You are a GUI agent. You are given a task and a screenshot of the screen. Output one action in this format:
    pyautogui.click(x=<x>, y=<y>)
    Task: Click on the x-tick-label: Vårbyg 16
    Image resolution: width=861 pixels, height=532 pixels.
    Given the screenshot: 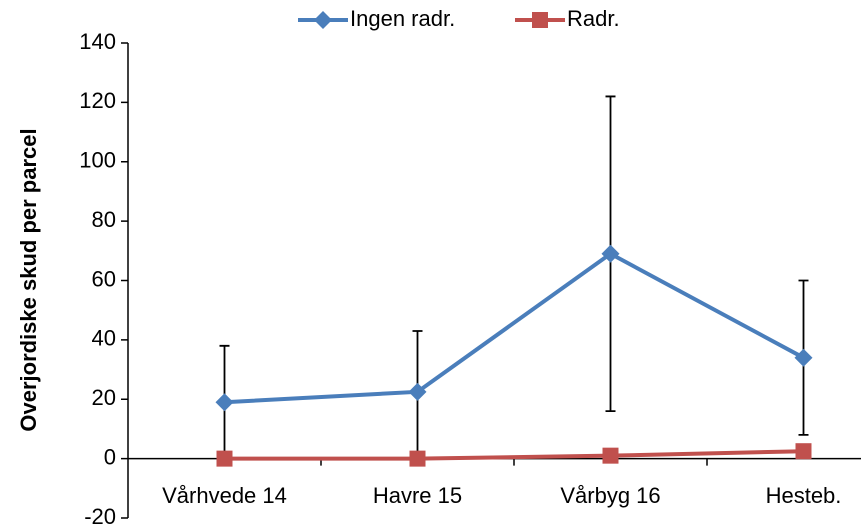 What is the action you would take?
    pyautogui.click(x=610, y=495)
    